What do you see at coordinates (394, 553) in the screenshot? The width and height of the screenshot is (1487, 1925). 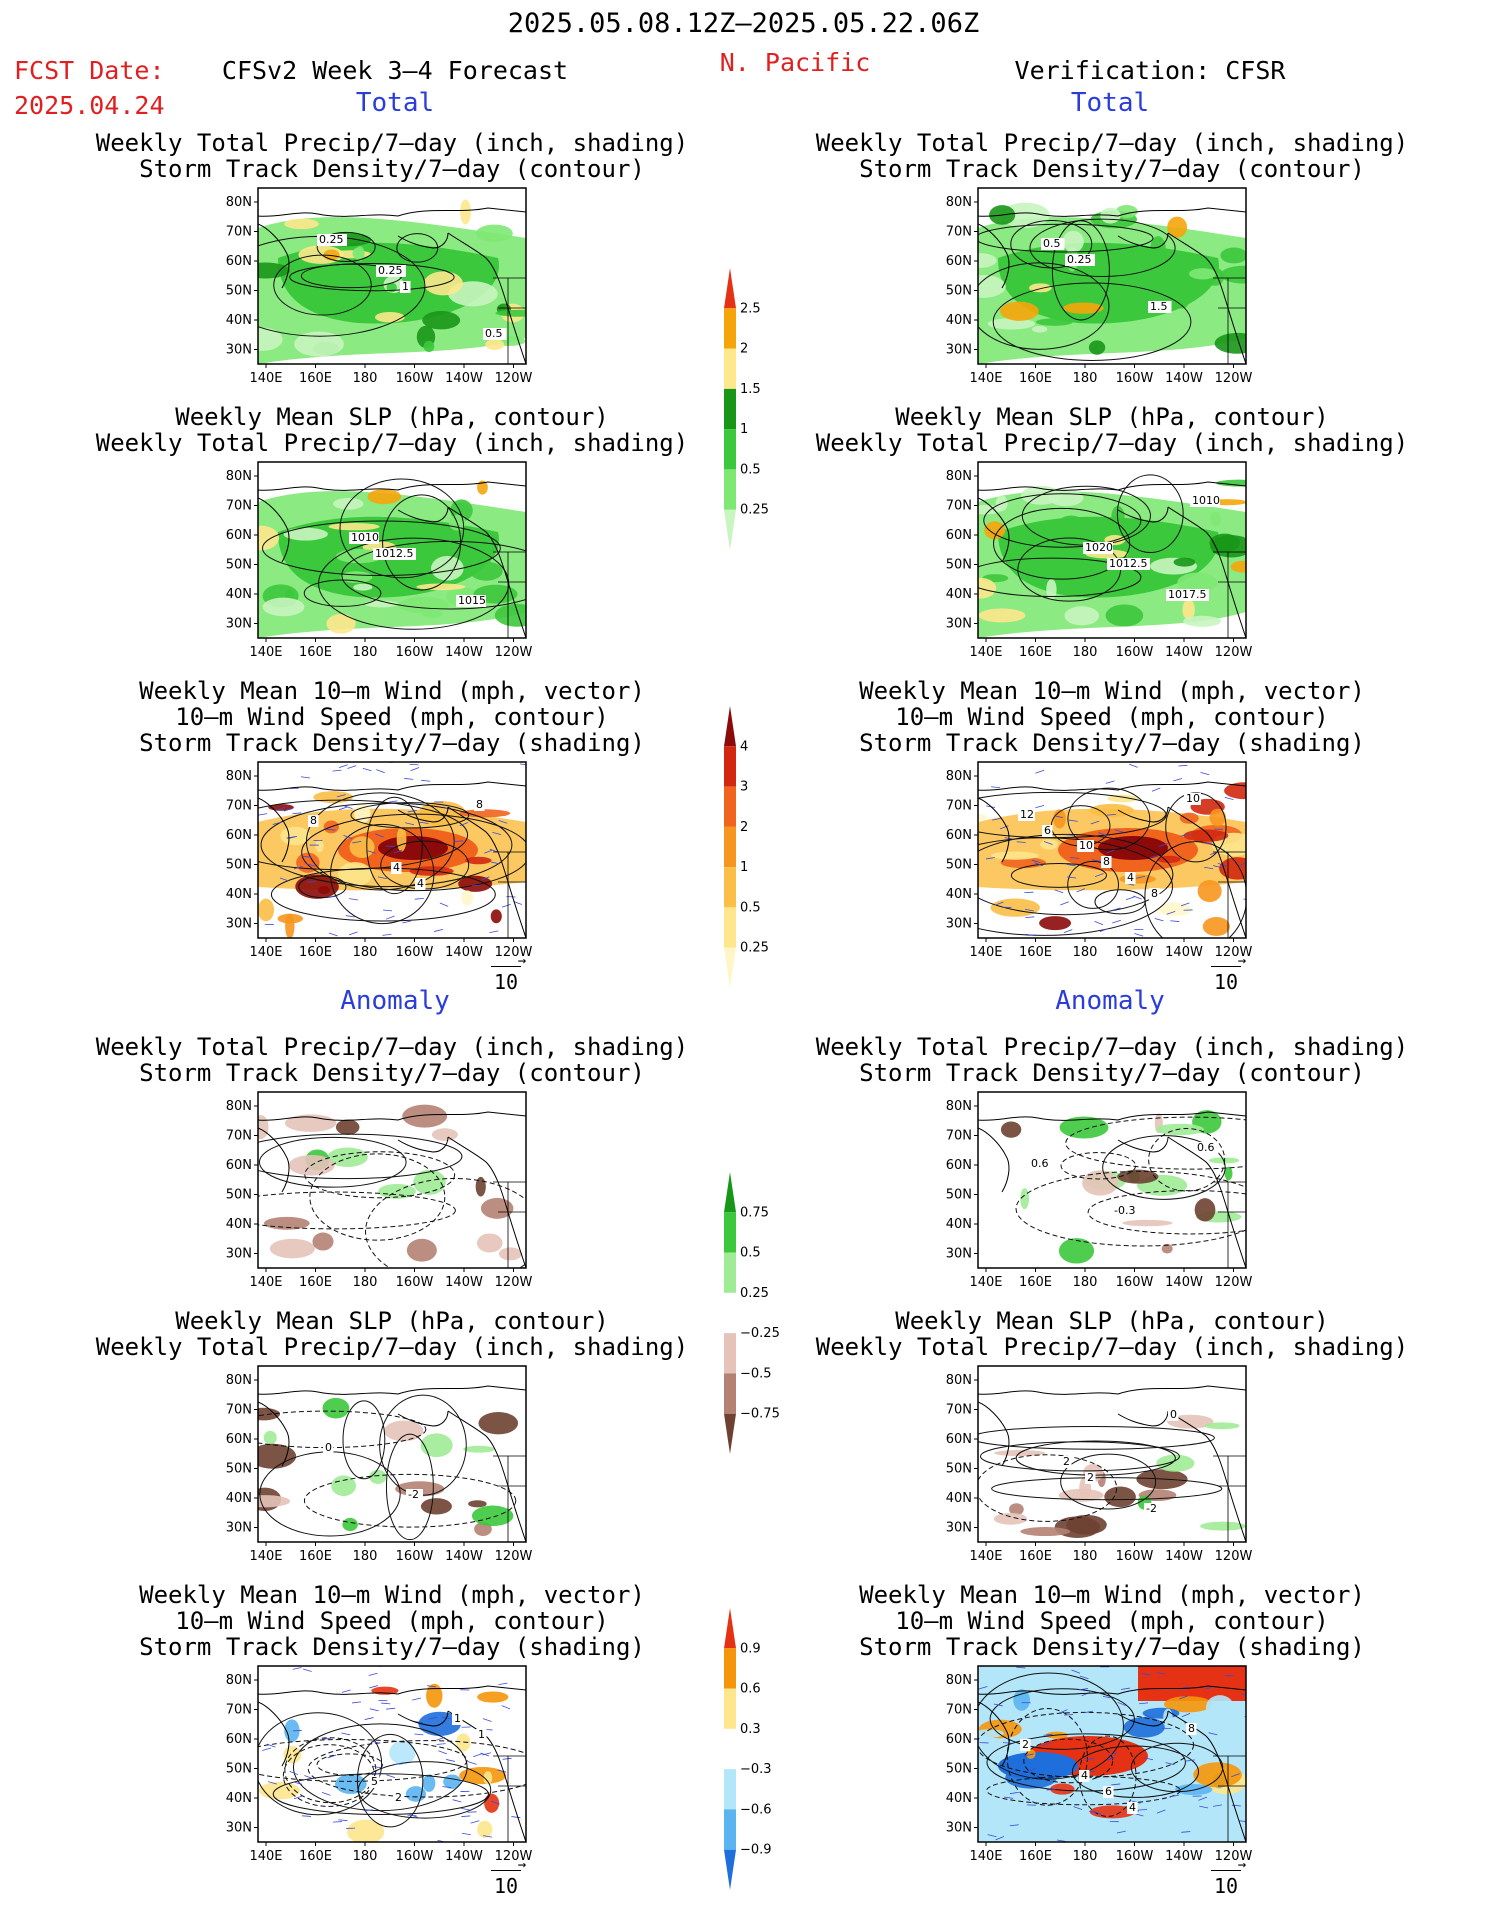 I see `contour-label-f_total_slp-0: 1012.5` at bounding box center [394, 553].